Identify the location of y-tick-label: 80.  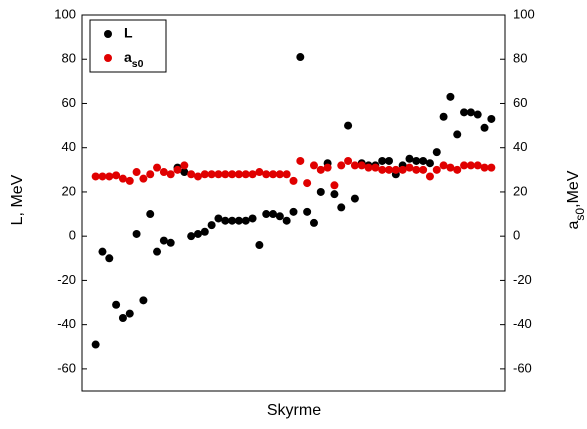
(69, 58).